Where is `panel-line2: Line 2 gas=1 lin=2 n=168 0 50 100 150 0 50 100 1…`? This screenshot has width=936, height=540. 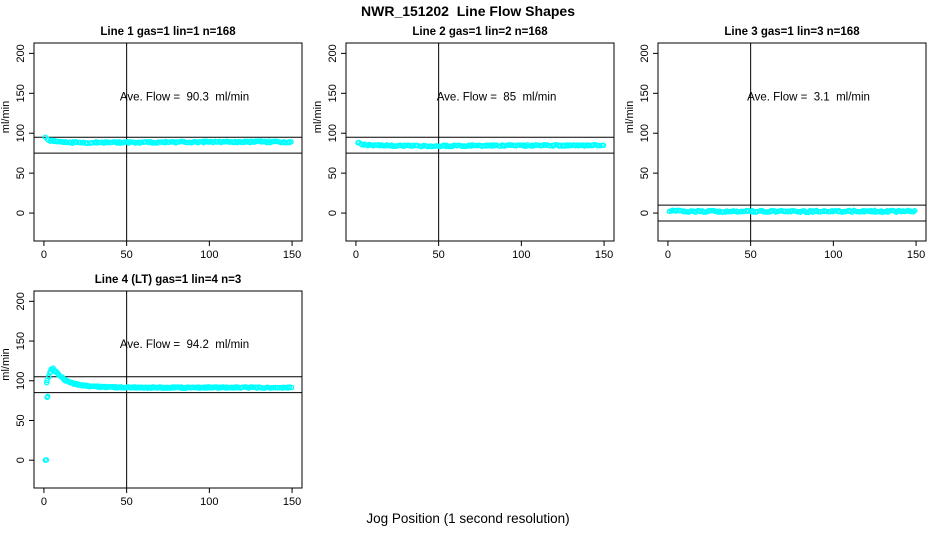 panel-line2: Line 2 gas=1 lin=2 n=168 0 50 100 150 0 50 100 1… is located at coordinates (463, 143).